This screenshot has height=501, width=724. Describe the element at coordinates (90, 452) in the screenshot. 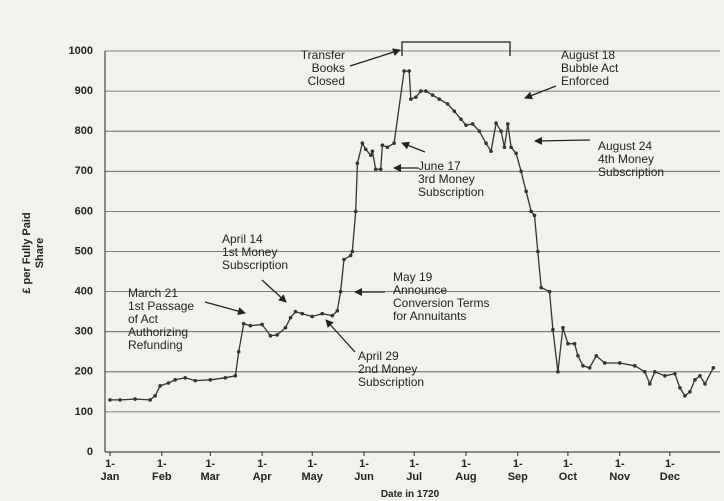

I see `y-tick-label: 0` at that location.